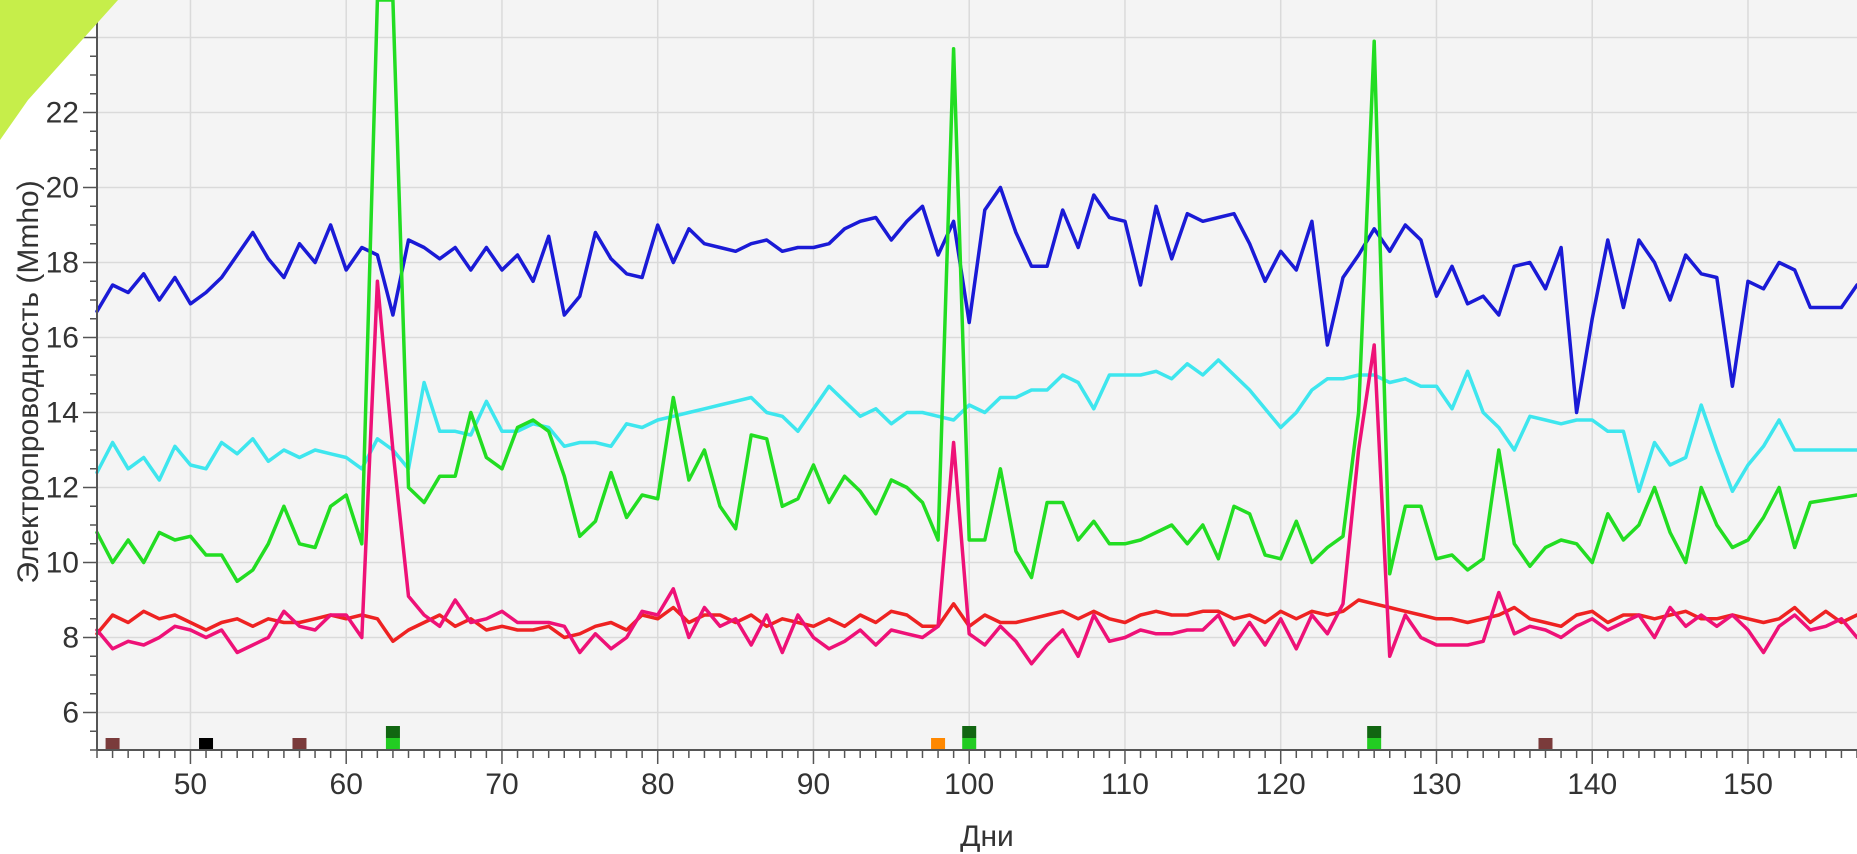 The image size is (1857, 854). I want to click on x-tick-label: 90, so click(813, 784).